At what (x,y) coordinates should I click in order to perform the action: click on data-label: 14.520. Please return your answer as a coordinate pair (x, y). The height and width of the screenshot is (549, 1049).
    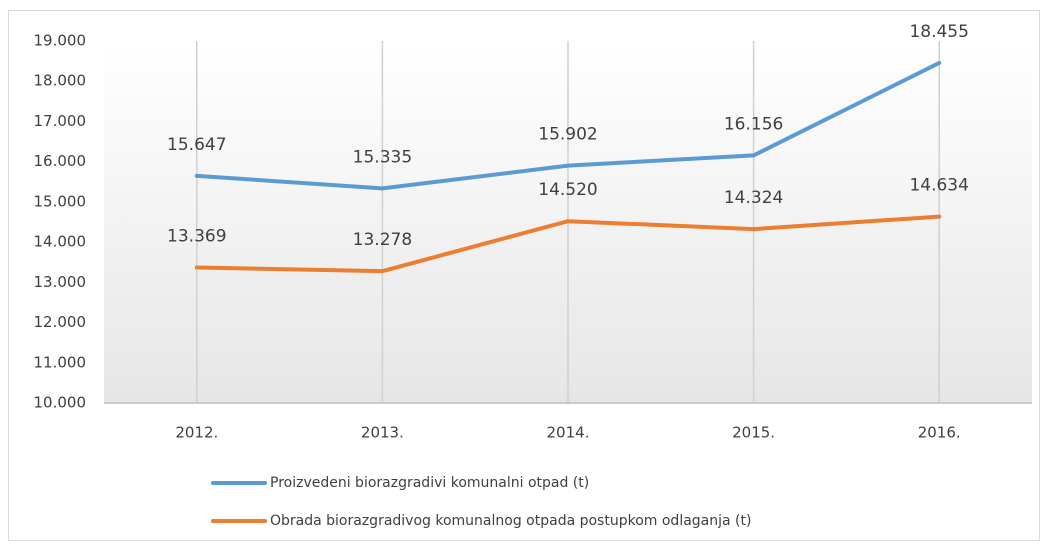
    Looking at the image, I should click on (567, 190).